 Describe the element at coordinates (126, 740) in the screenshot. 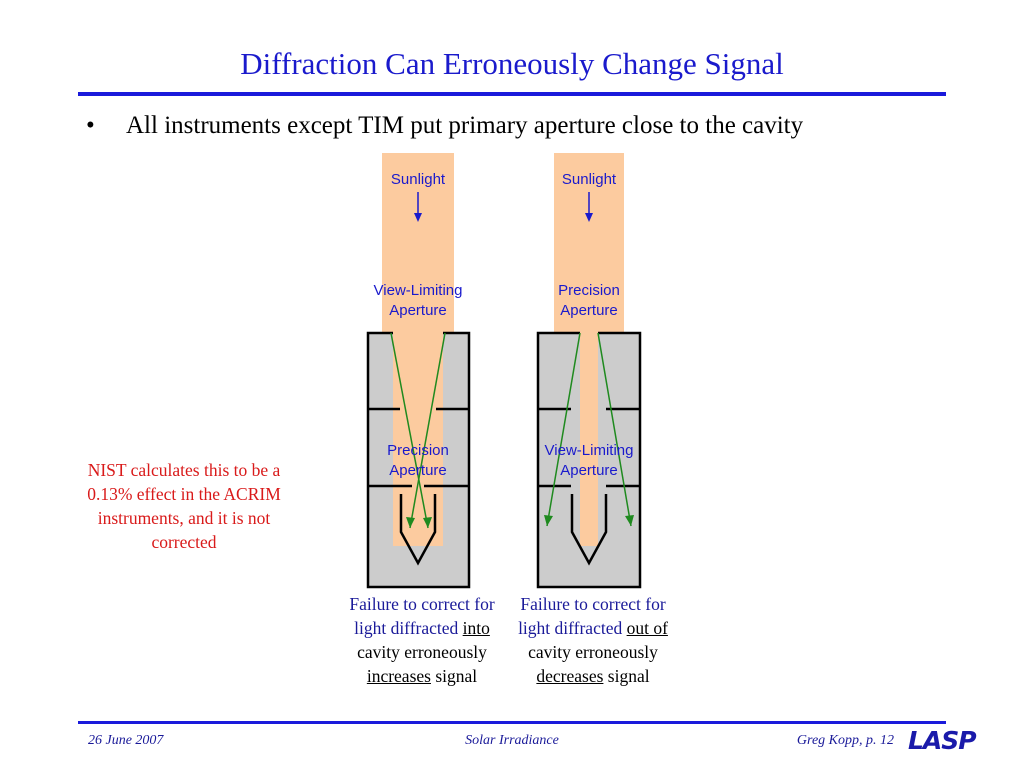

I see `footer-date: 26 June 2007` at that location.